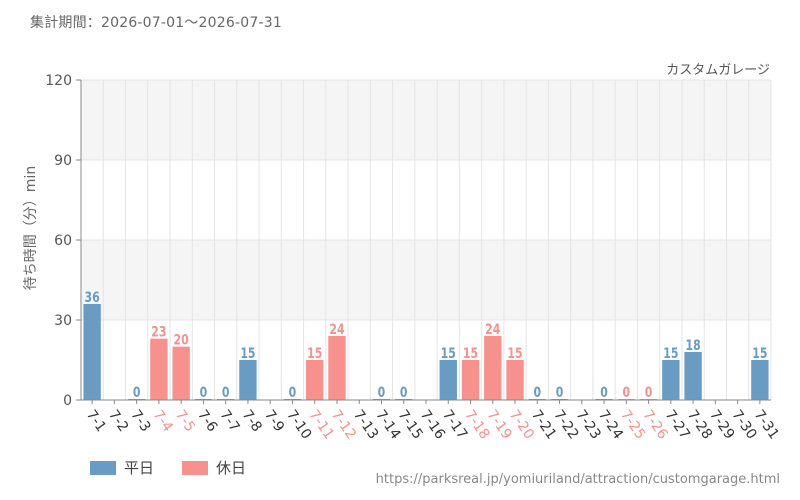 The width and height of the screenshot is (800, 500). Describe the element at coordinates (67, 401) in the screenshot. I see `y-tick-label: 0` at that location.